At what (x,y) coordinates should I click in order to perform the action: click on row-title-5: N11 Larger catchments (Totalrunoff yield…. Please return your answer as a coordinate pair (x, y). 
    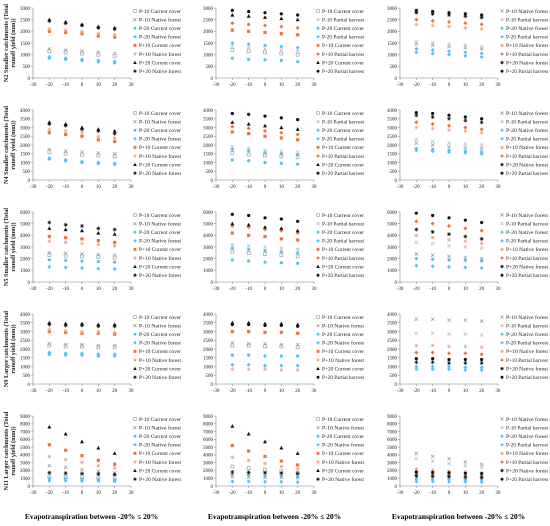
    Looking at the image, I should click on (10, 450).